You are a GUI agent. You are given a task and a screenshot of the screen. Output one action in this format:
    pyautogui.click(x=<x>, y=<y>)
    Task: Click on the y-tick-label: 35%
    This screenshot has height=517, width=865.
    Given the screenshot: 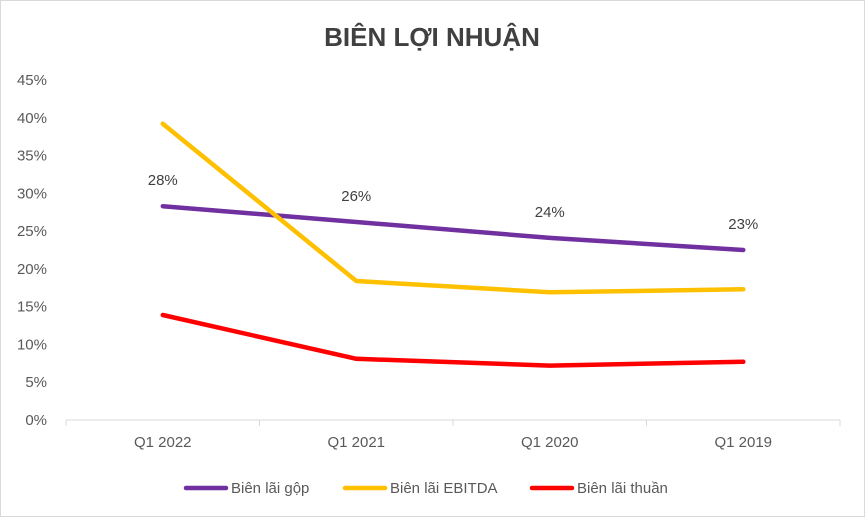 What is the action you would take?
    pyautogui.click(x=32, y=156)
    